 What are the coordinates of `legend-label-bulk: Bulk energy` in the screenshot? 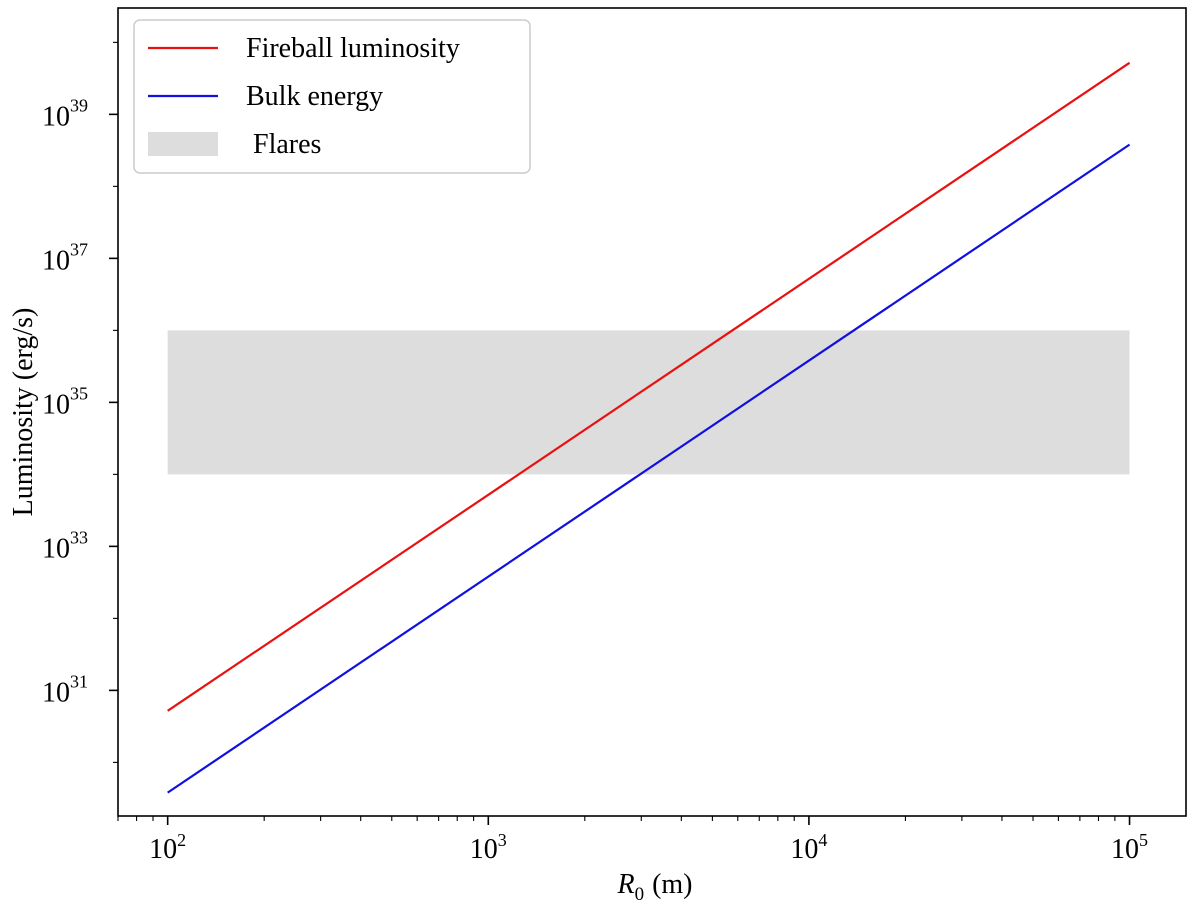 It's located at (314, 96).